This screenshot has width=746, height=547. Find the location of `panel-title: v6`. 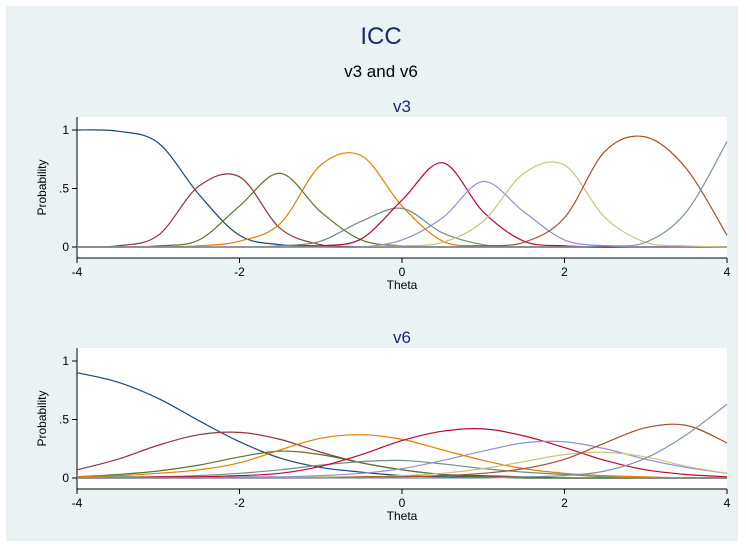

panel-title: v6 is located at coordinates (402, 337).